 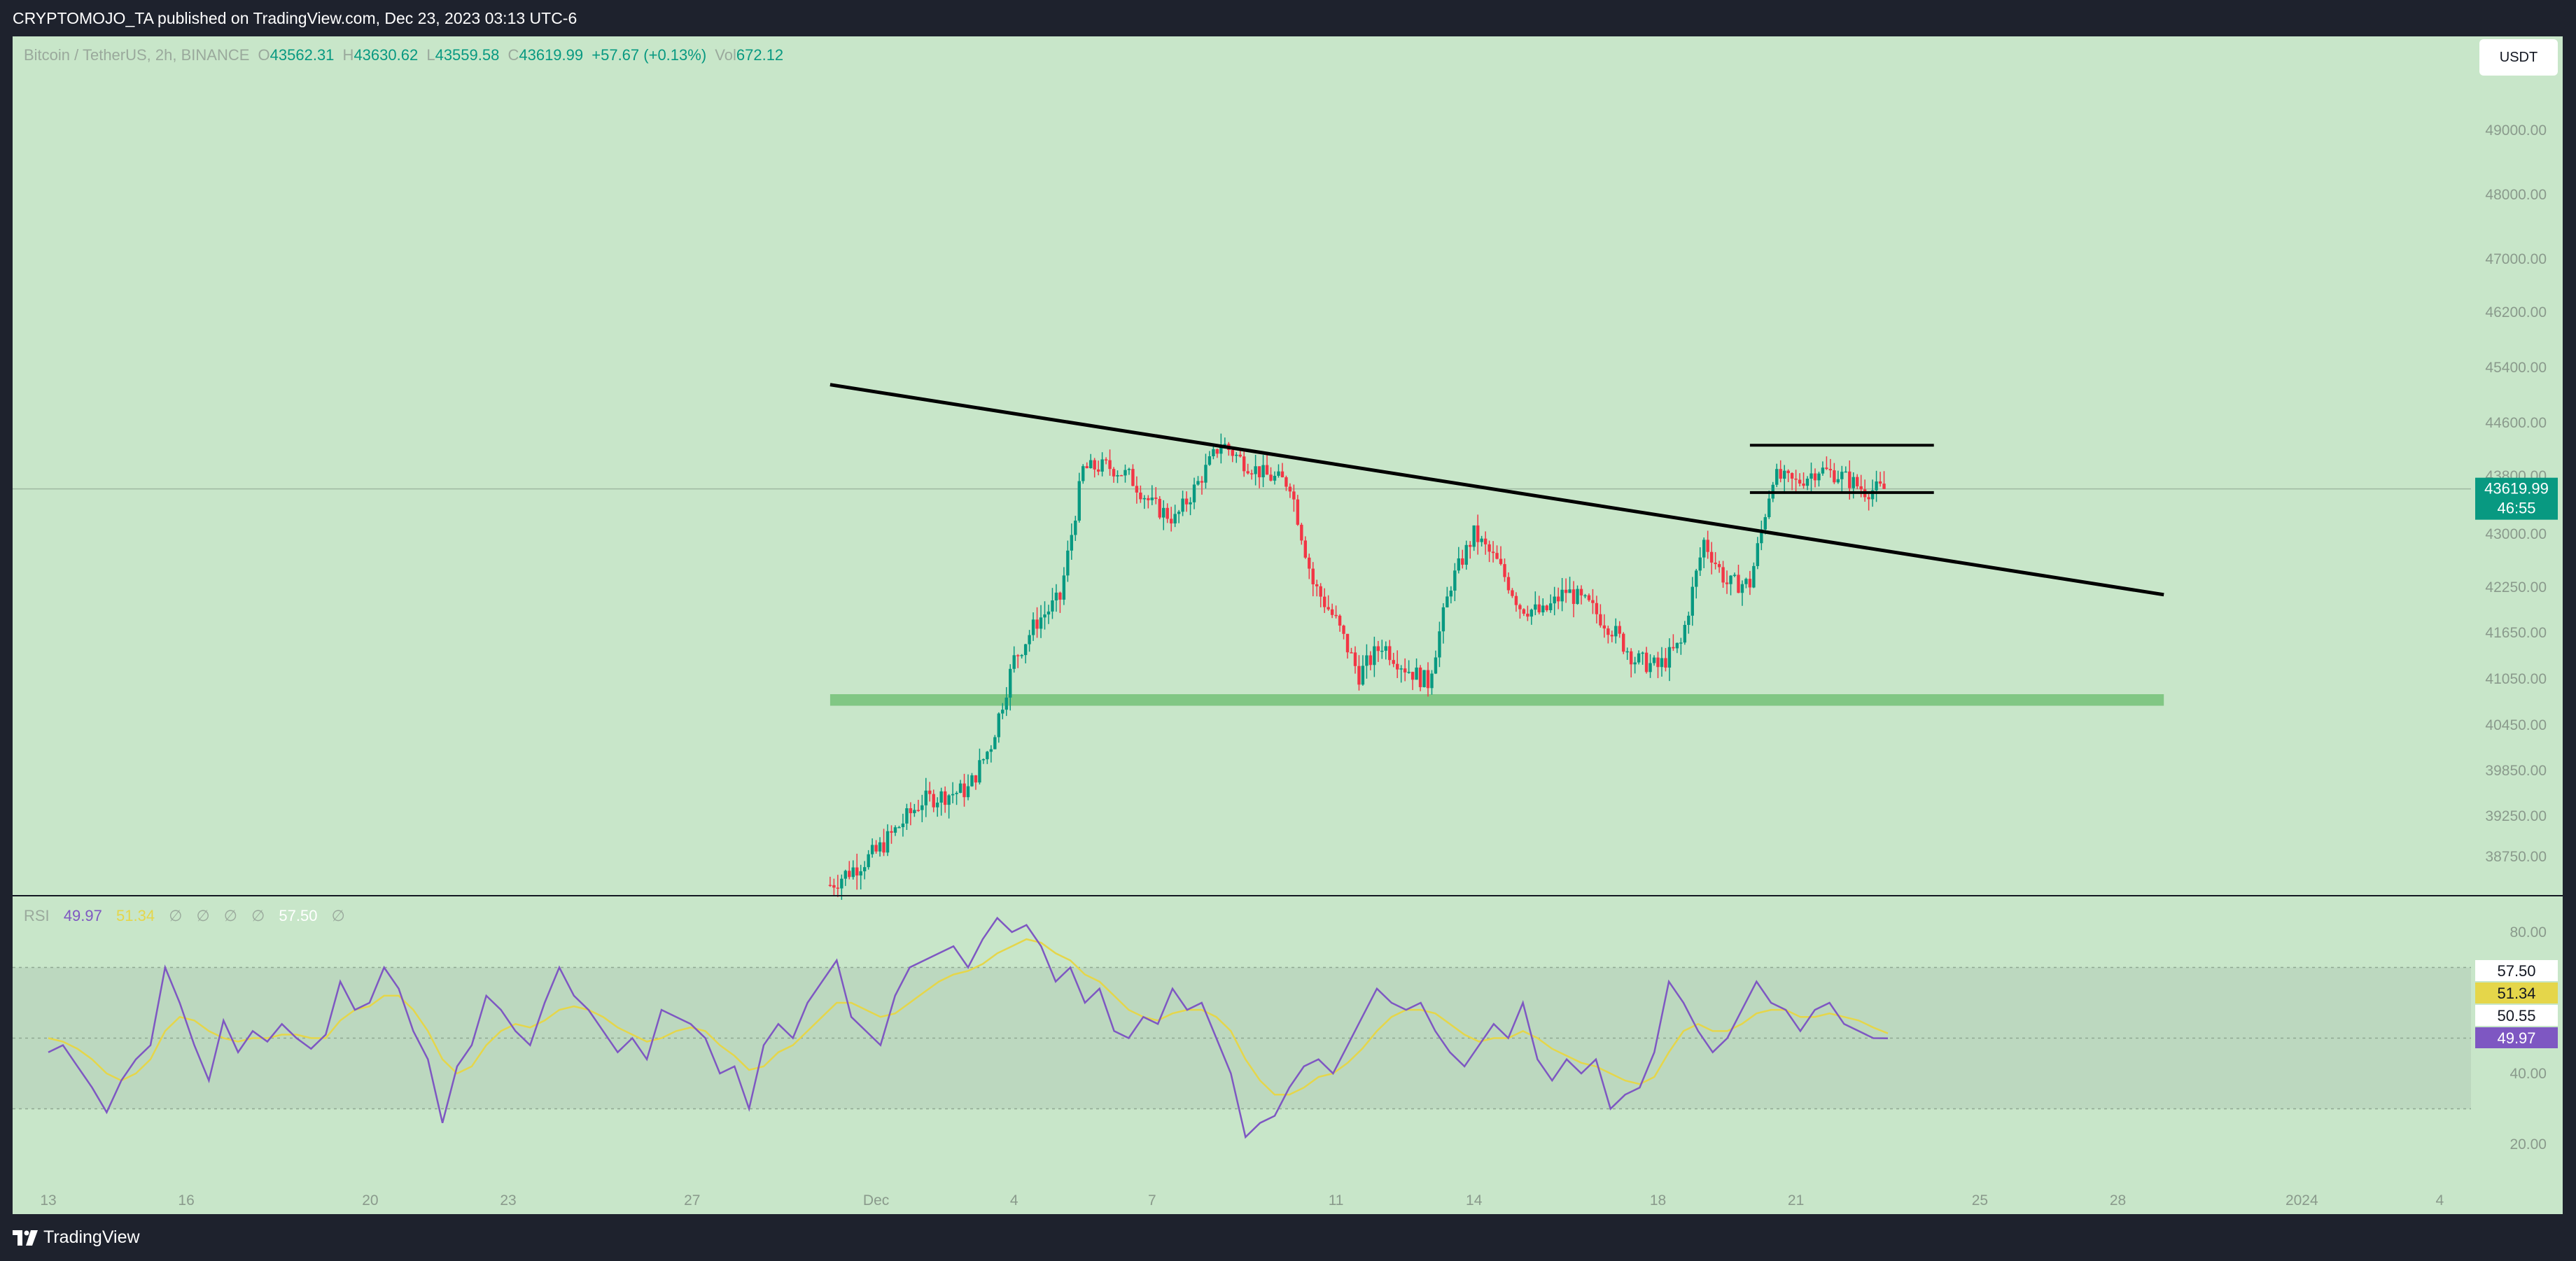 What do you see at coordinates (1242, 1200) in the screenshot?
I see `time-axis: 13 16 20 23 27 Dec 4 7 11 14 18 21 25 28 2024 4` at bounding box center [1242, 1200].